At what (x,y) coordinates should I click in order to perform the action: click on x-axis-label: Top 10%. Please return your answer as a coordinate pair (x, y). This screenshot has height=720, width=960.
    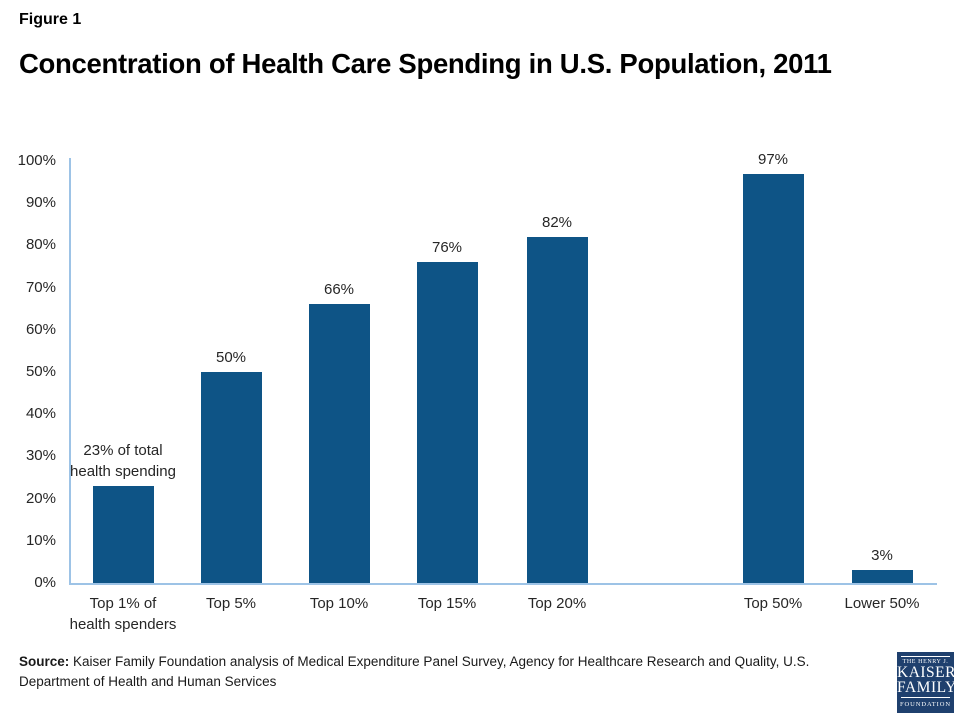
    Looking at the image, I should click on (339, 603).